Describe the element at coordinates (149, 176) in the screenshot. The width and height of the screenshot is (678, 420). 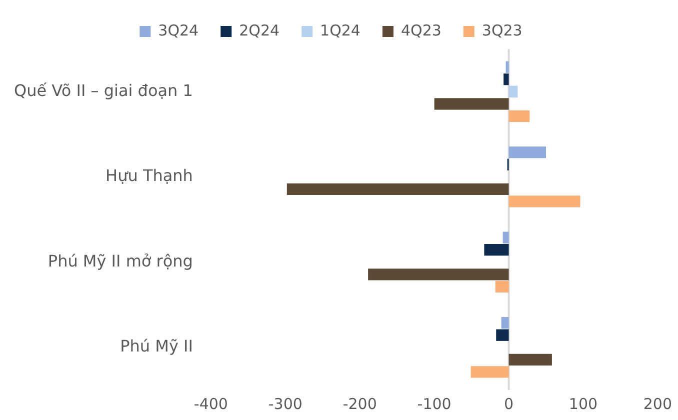
I see `y-tick-label: Hựu Thạnh` at that location.